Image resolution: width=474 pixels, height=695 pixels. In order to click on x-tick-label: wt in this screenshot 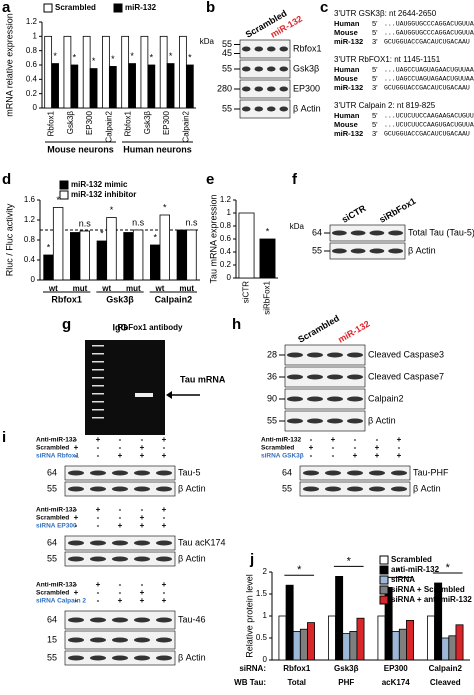, I will do `click(53, 288)`.